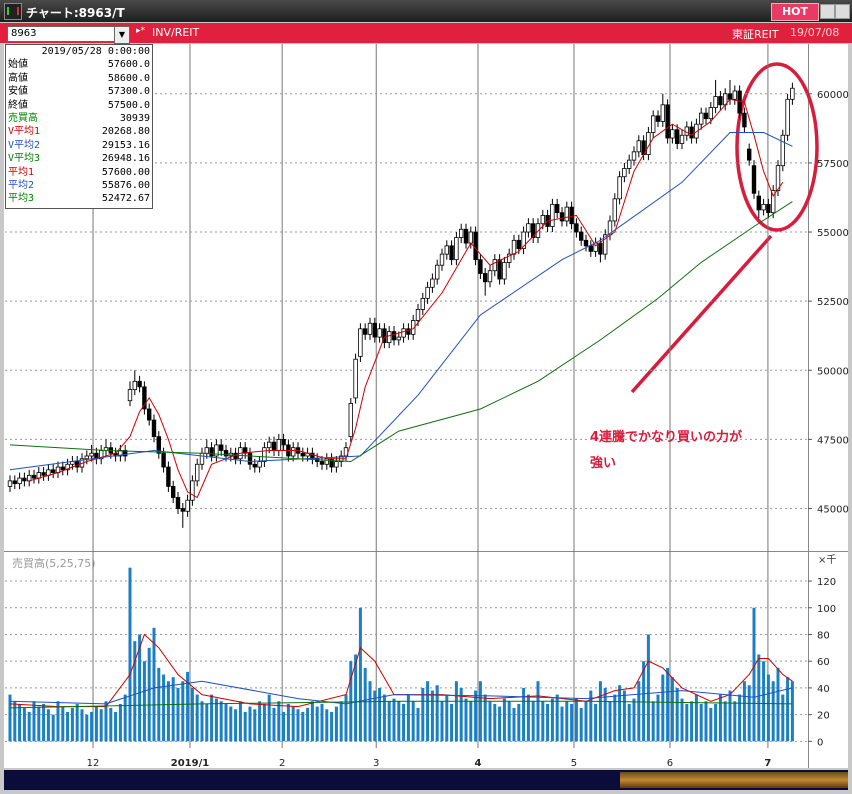 This screenshot has height=794, width=852. What do you see at coordinates (190, 763) in the screenshot?
I see `x-tick-label: 2019/1` at bounding box center [190, 763].